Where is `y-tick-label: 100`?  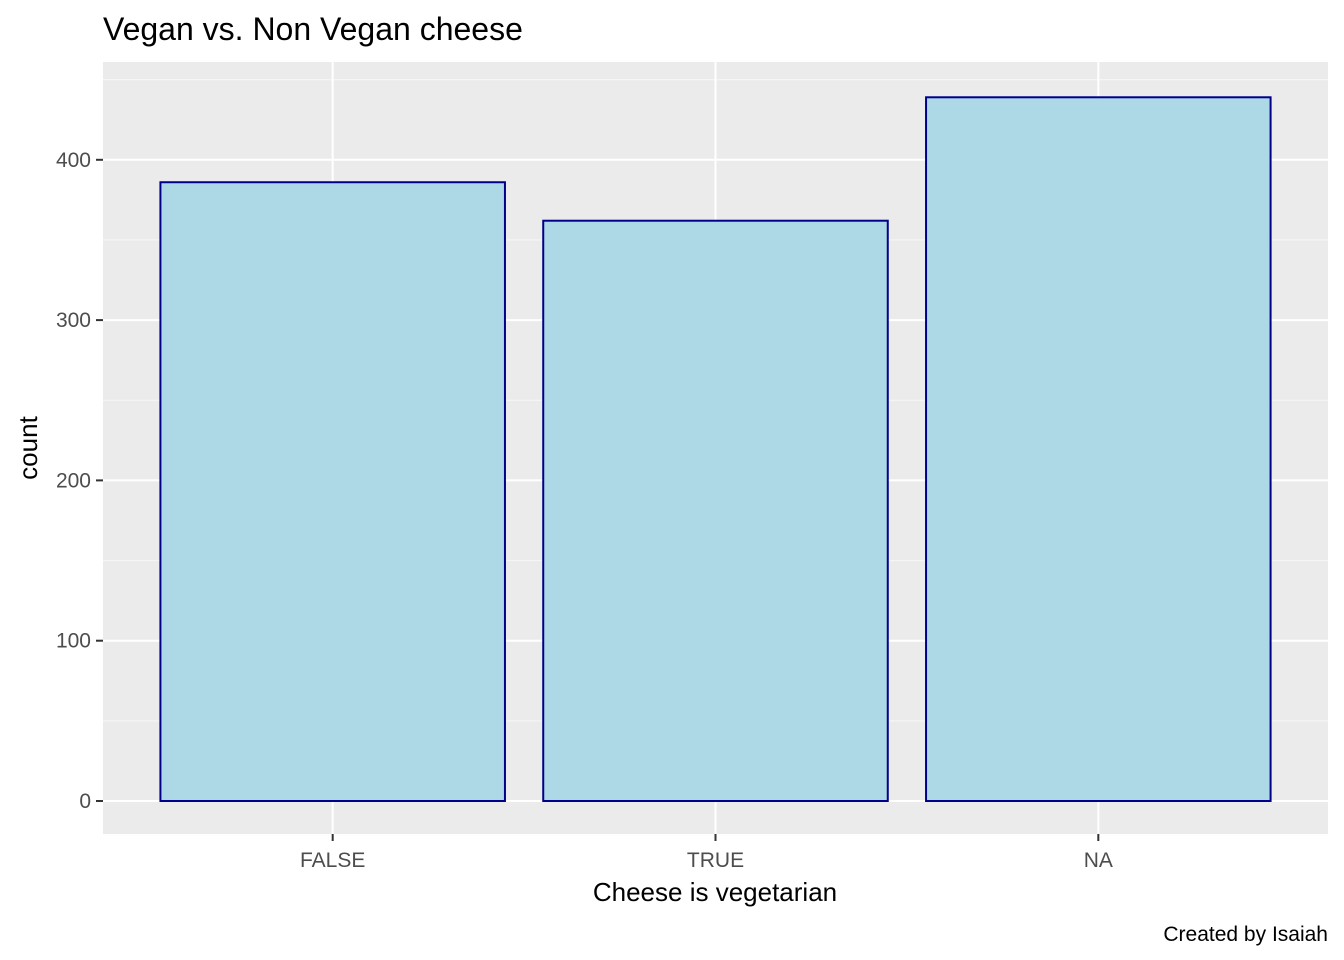
y-tick-label: 100 is located at coordinates (73, 641).